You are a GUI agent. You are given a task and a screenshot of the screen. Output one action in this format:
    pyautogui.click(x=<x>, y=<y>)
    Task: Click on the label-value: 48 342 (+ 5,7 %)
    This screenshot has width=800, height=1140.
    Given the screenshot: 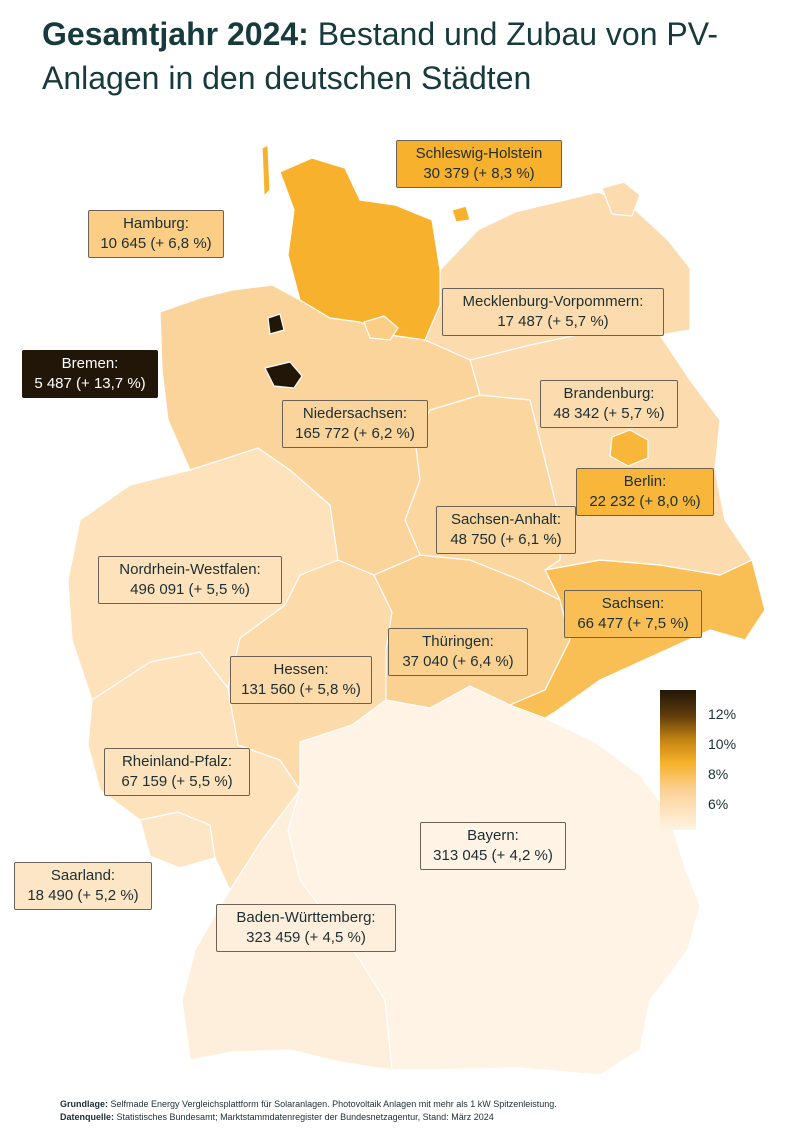 What is the action you would take?
    pyautogui.click(x=609, y=413)
    